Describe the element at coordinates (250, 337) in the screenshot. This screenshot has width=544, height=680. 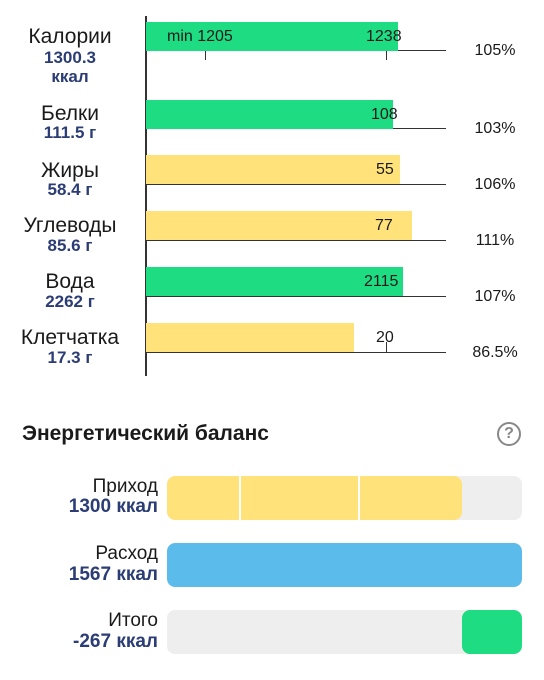
I see `nutrient-bar-fiber` at that location.